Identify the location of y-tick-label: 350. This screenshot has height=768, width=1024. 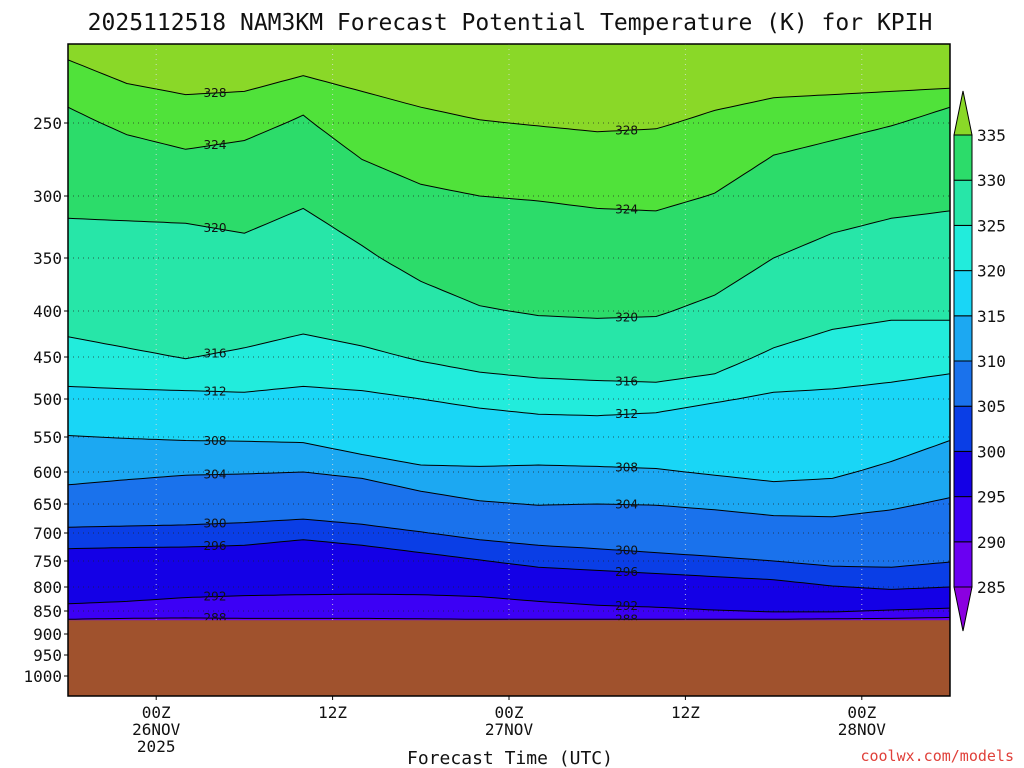
(47, 258).